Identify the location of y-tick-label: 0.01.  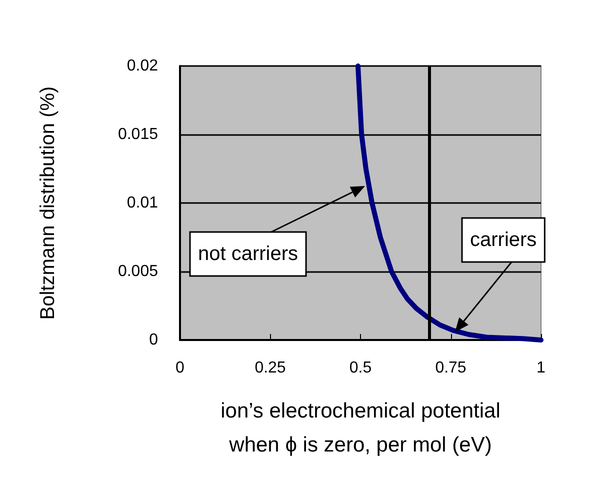
(142, 203).